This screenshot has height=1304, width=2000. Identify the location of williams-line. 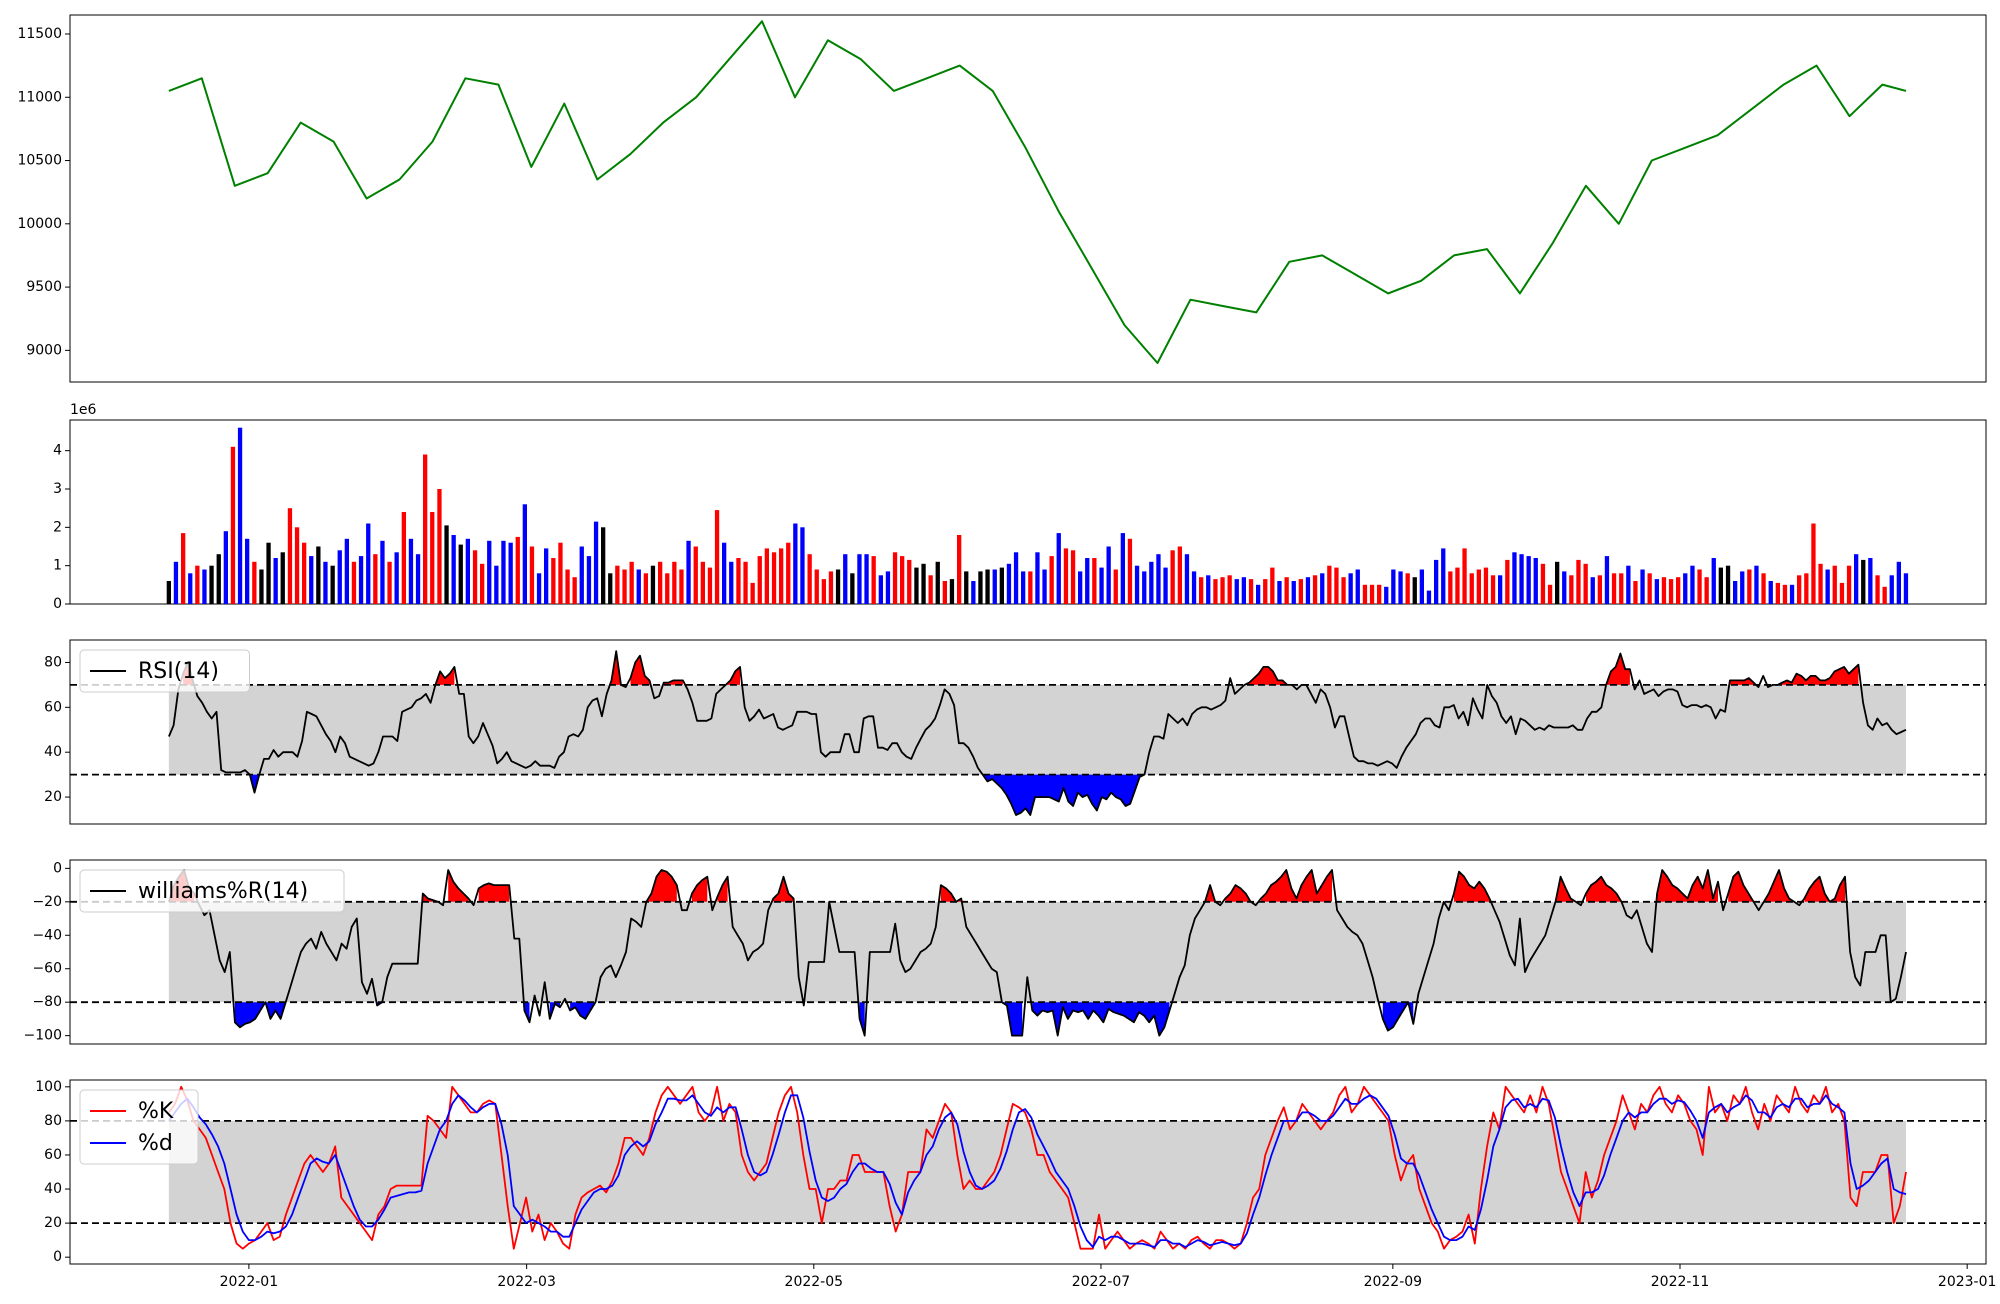
(1037, 953).